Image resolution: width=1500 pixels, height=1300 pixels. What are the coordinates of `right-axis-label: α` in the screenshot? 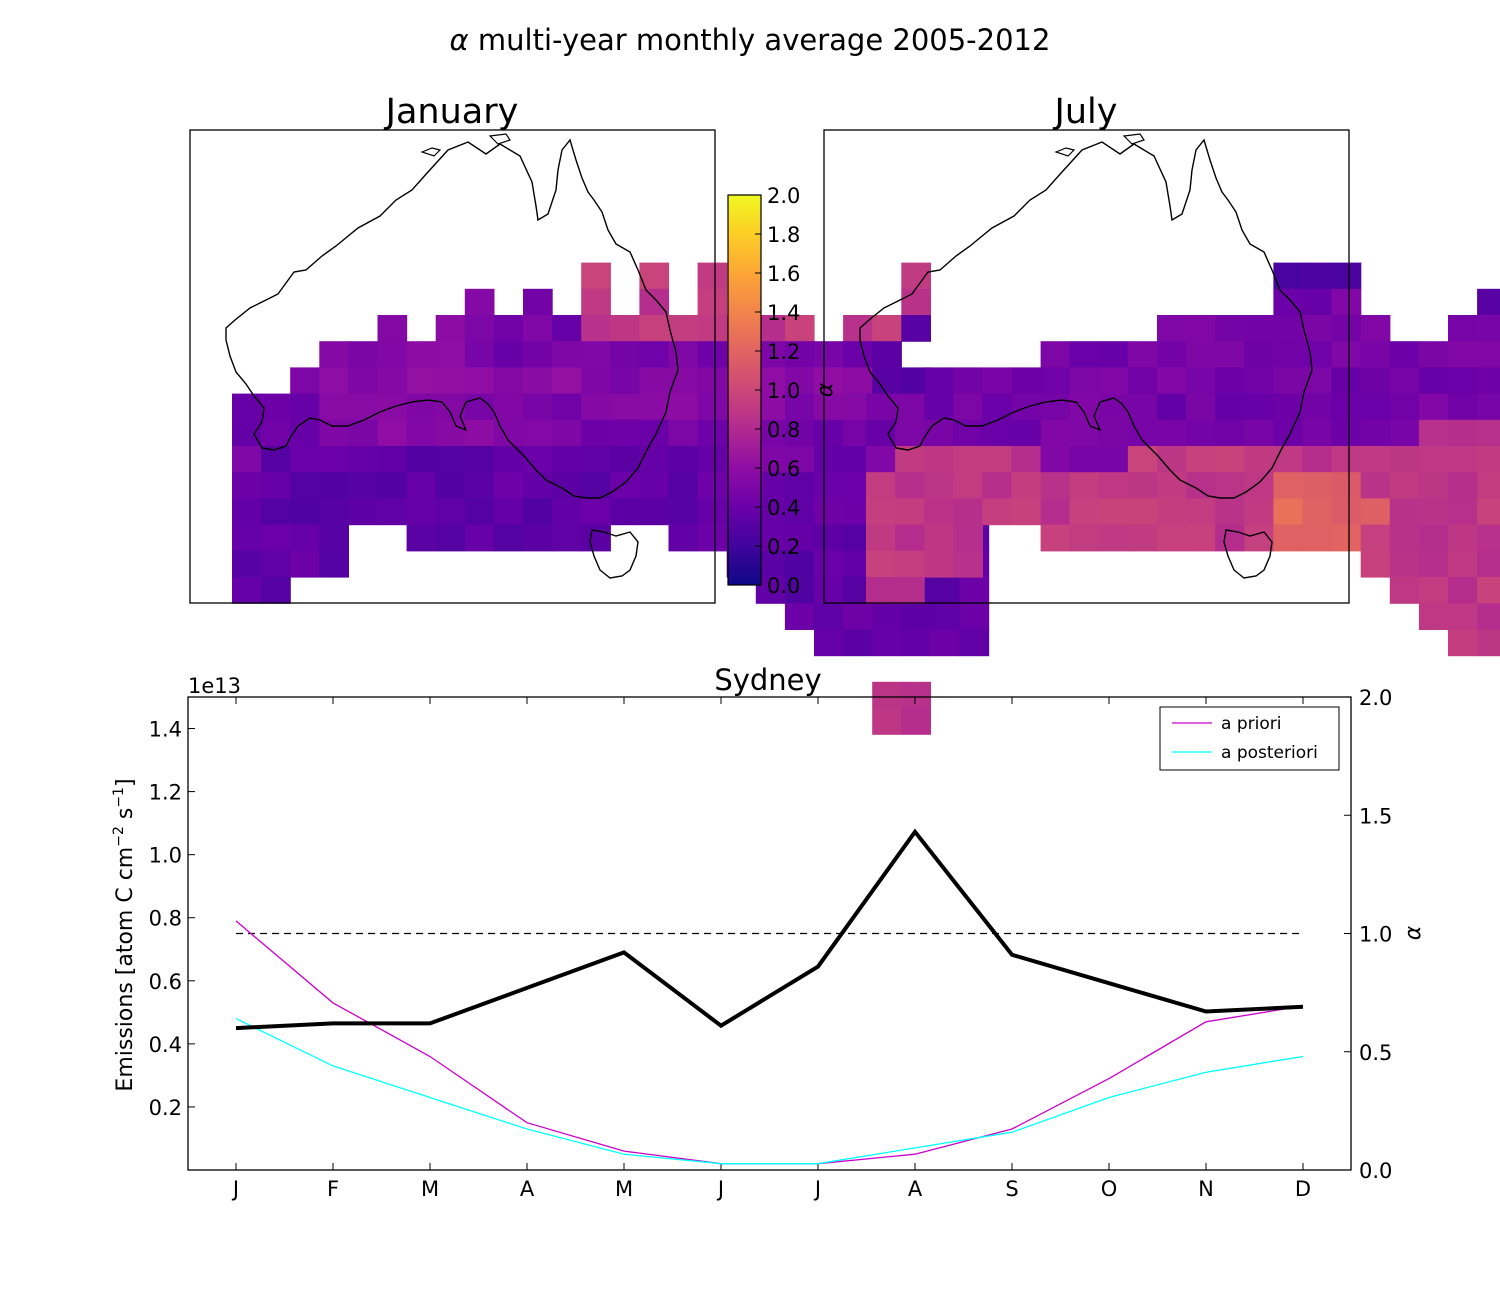 It's located at (1413, 932).